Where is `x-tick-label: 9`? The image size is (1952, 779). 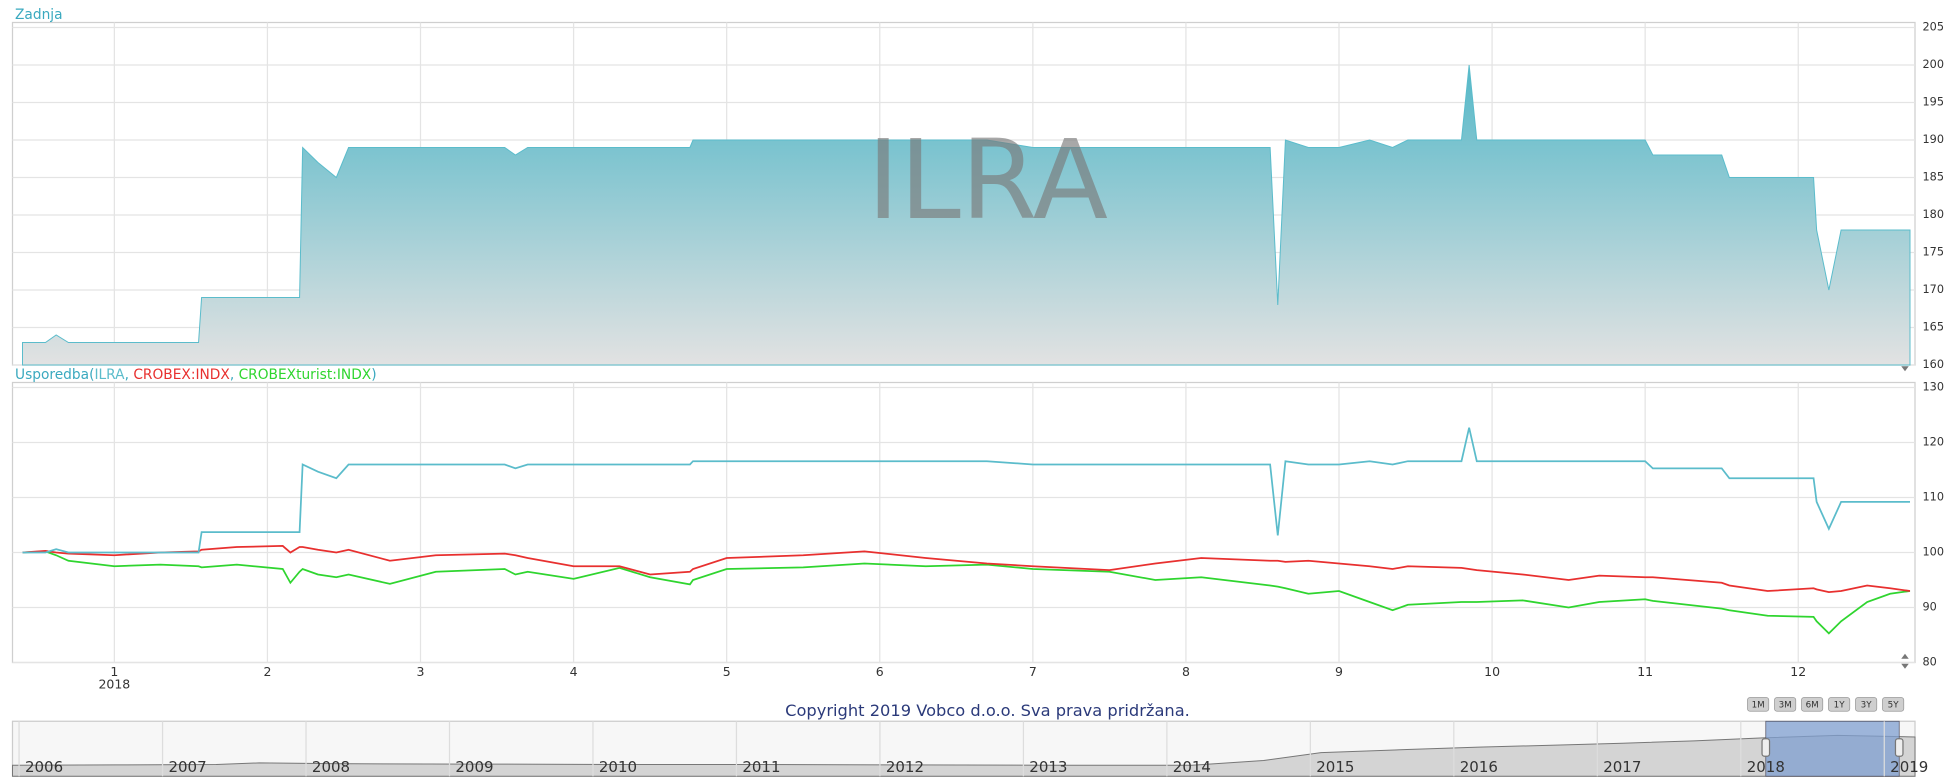 x-tick-label: 9 is located at coordinates (1339, 671).